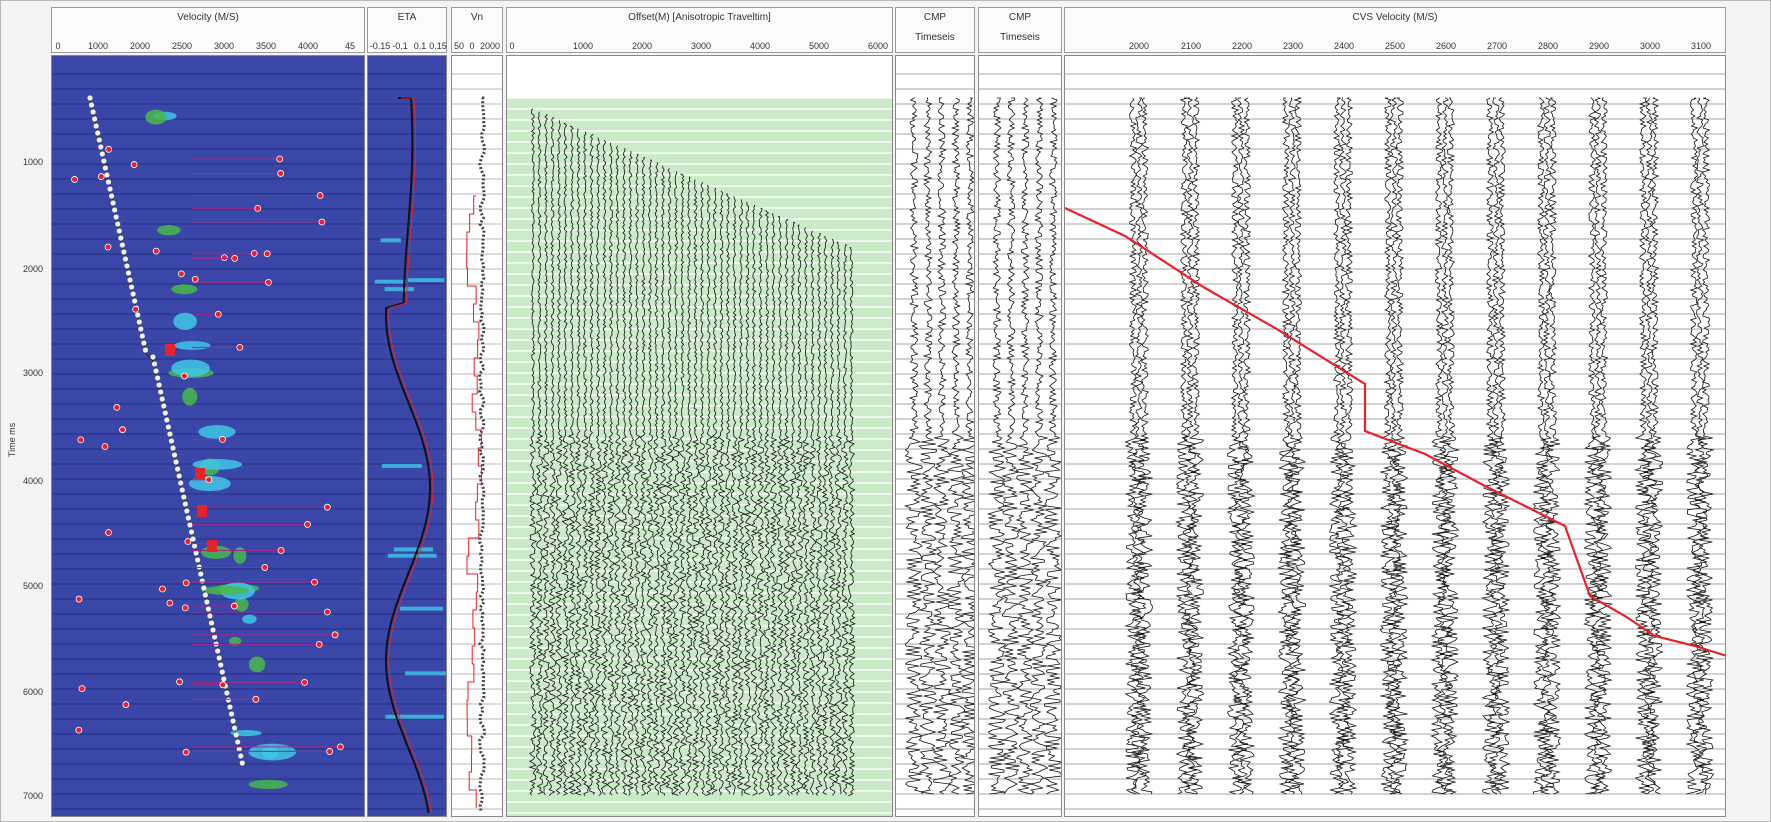 The width and height of the screenshot is (1771, 822). What do you see at coordinates (1395, 46) in the screenshot?
I see `cvs-tick: 2500` at bounding box center [1395, 46].